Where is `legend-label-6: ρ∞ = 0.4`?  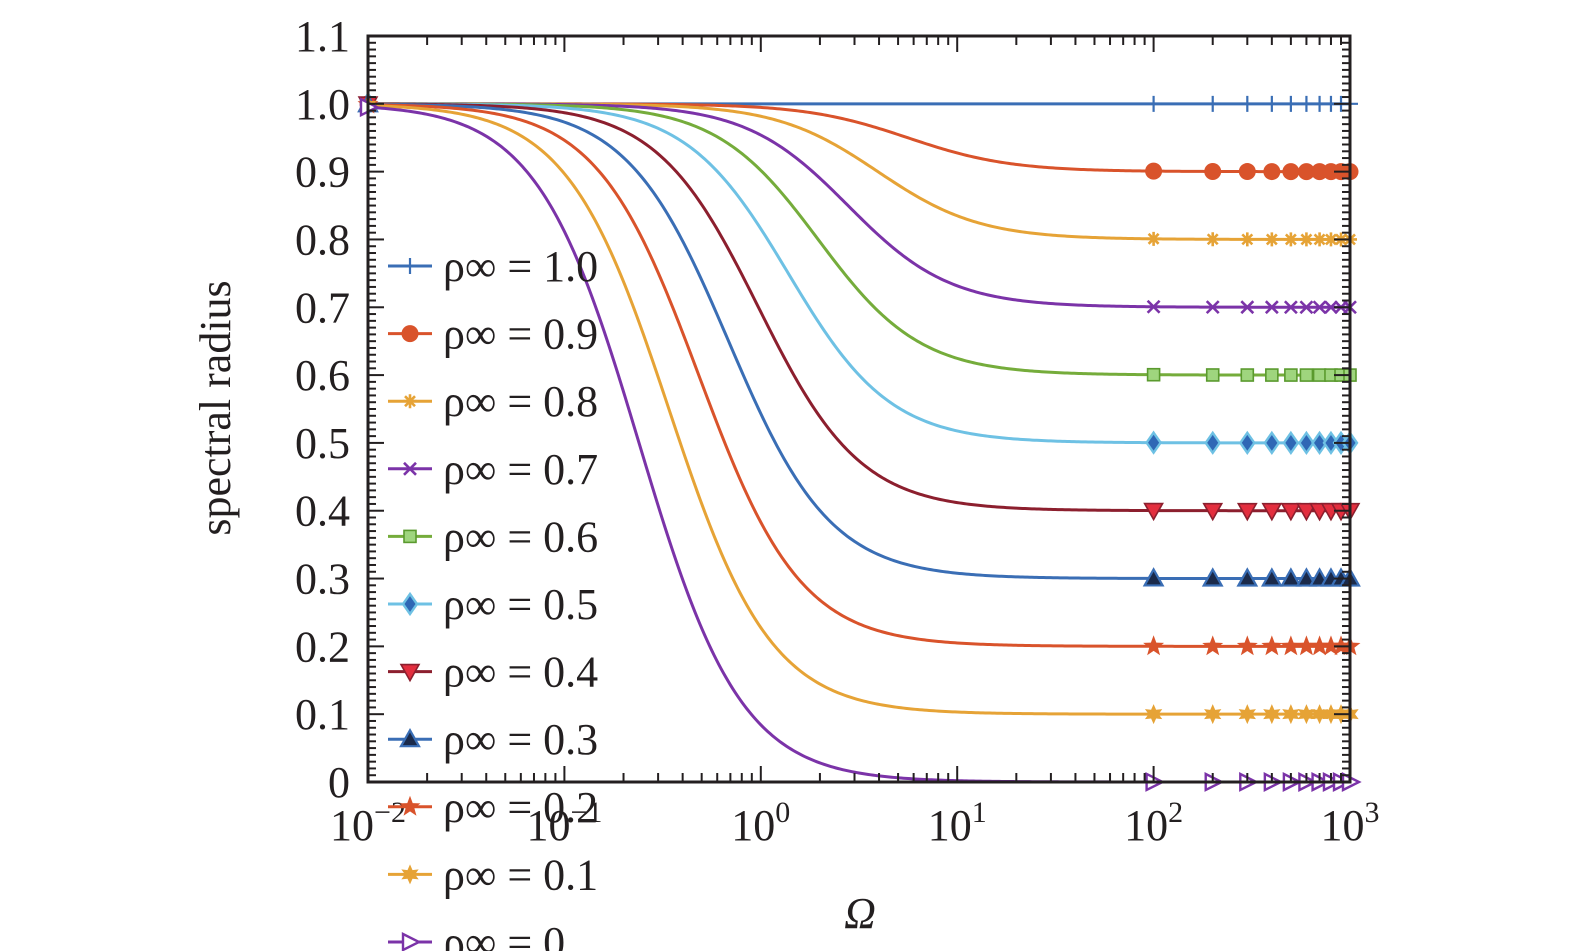 legend-label-6: ρ∞ = 0.4 is located at coordinates (520, 672).